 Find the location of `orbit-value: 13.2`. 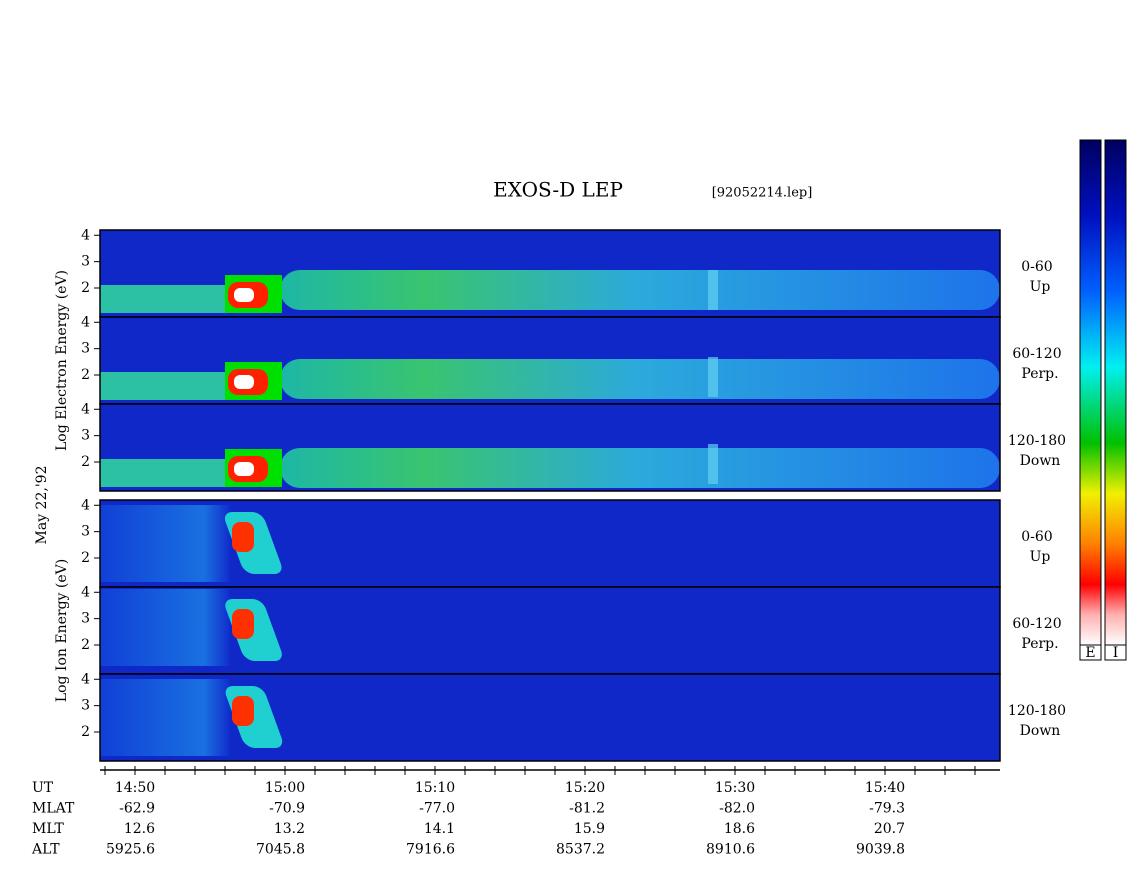

orbit-value: 13.2 is located at coordinates (289, 829).